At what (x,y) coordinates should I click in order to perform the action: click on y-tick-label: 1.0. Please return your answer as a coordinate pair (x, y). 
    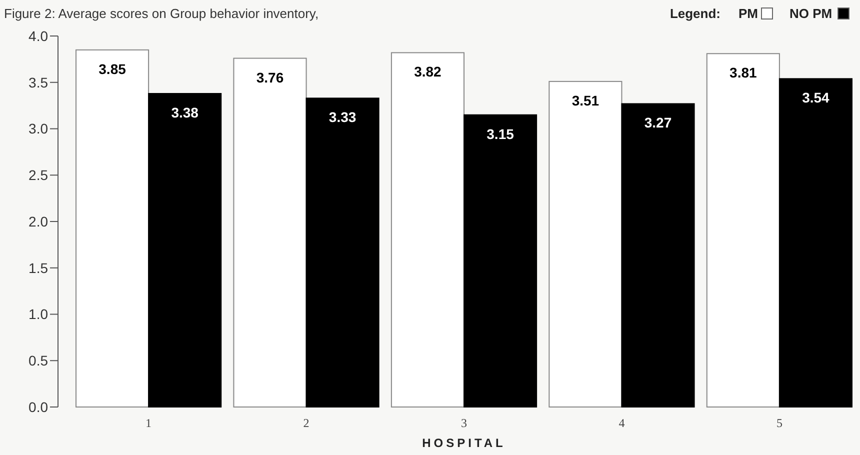
    Looking at the image, I should click on (38, 314).